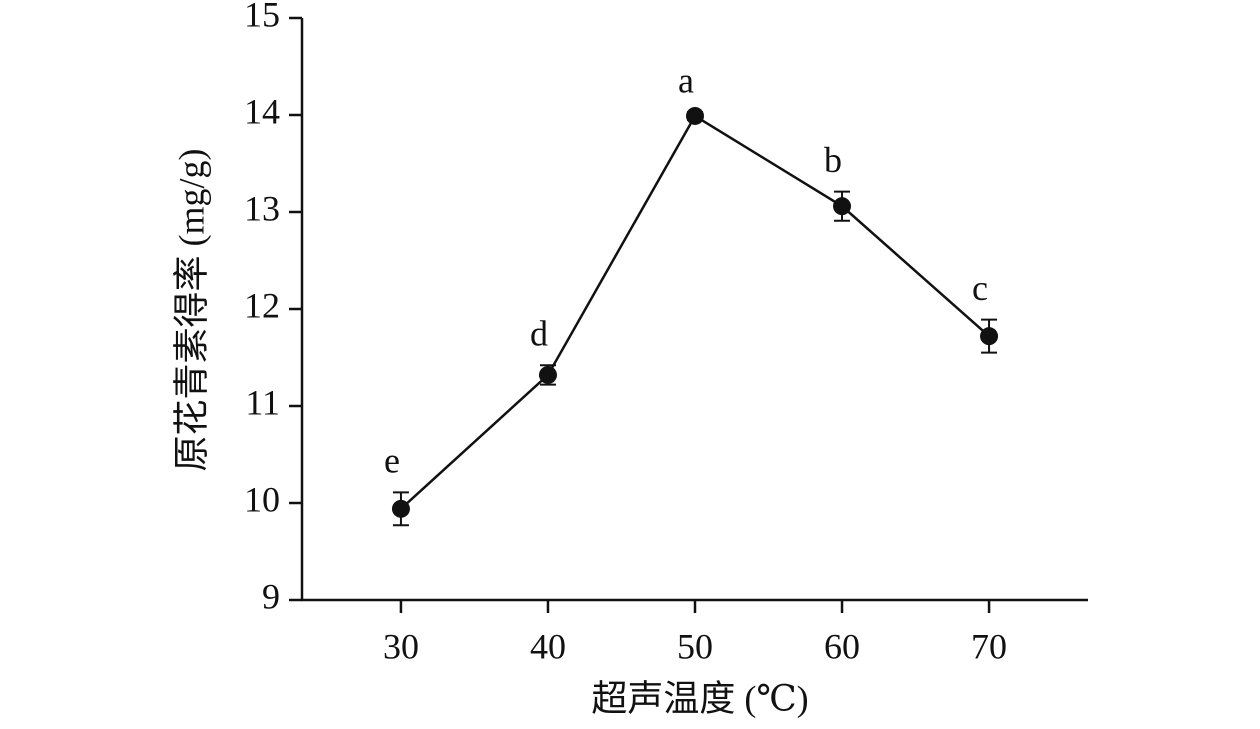 This screenshot has height=729, width=1260. I want to click on x-tick-label: 70, so click(989, 646).